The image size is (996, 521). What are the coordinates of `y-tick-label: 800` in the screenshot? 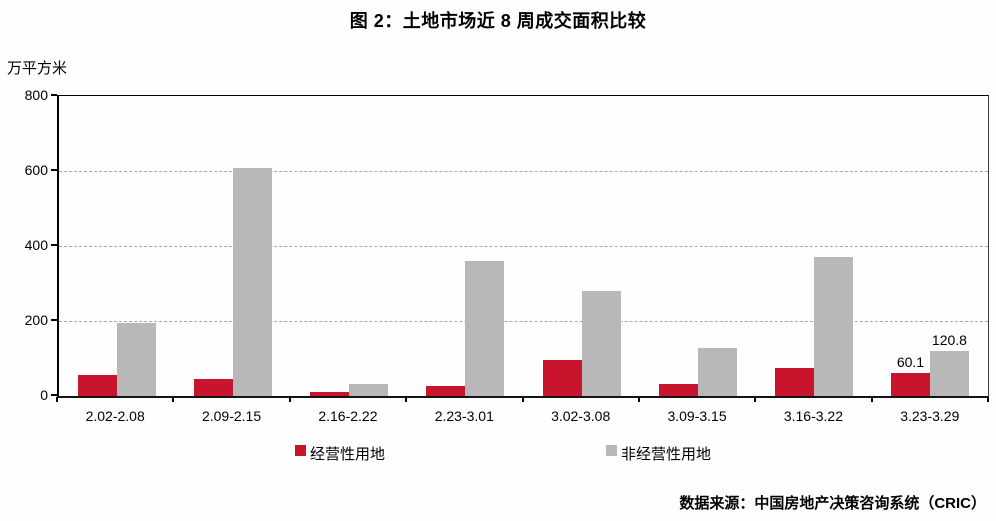 It's located at (36, 95).